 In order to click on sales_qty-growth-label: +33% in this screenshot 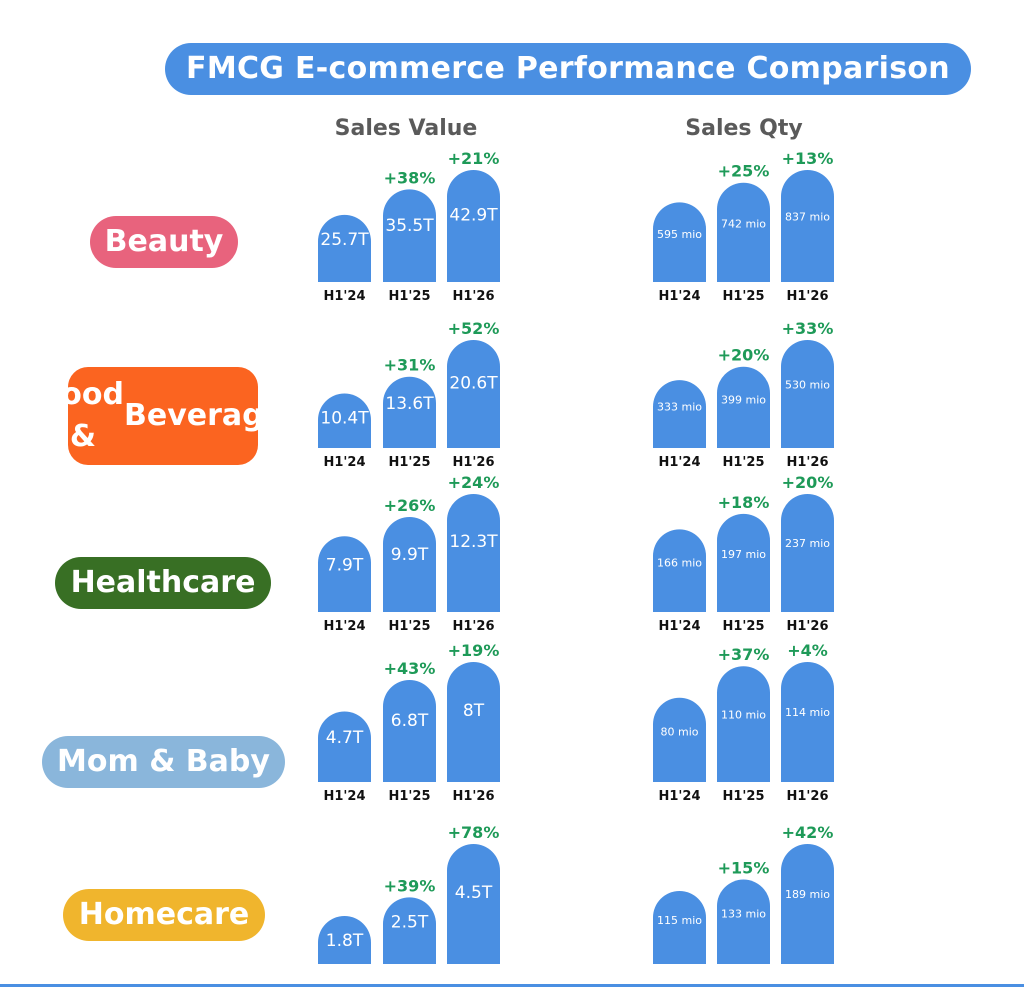, I will do `click(808, 328)`.